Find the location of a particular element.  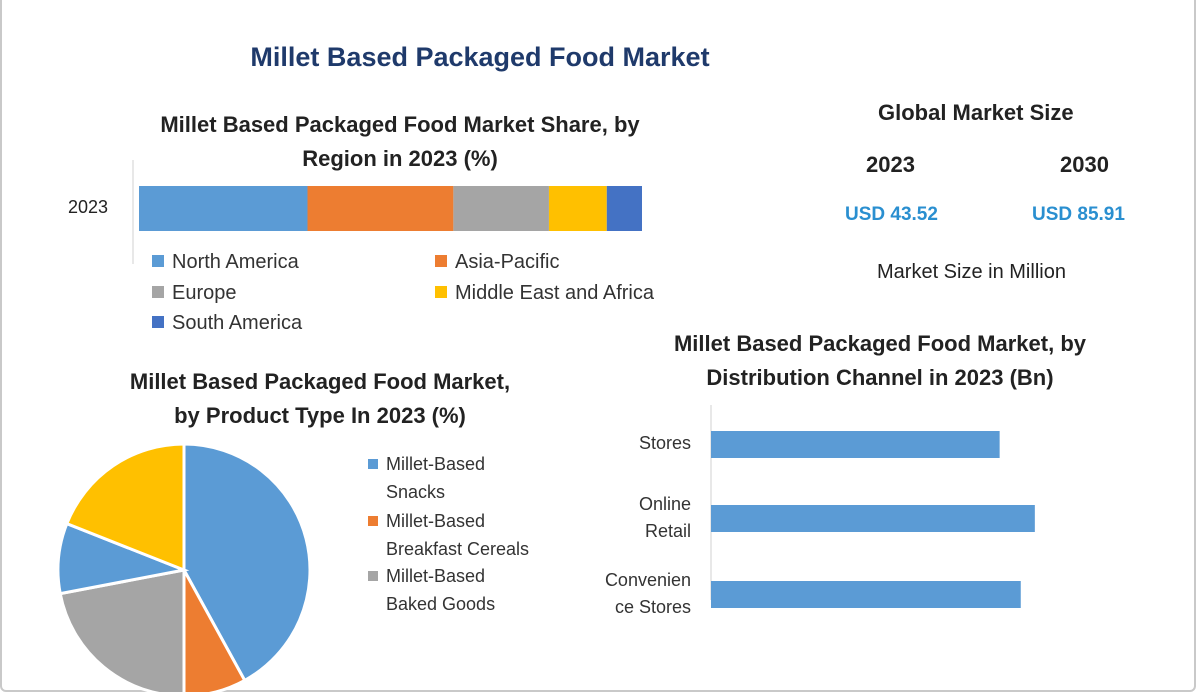

channel-bar-chart is located at coordinates (872, 506).